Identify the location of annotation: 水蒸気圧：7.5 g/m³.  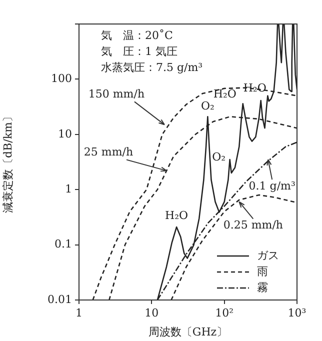
(152, 67).